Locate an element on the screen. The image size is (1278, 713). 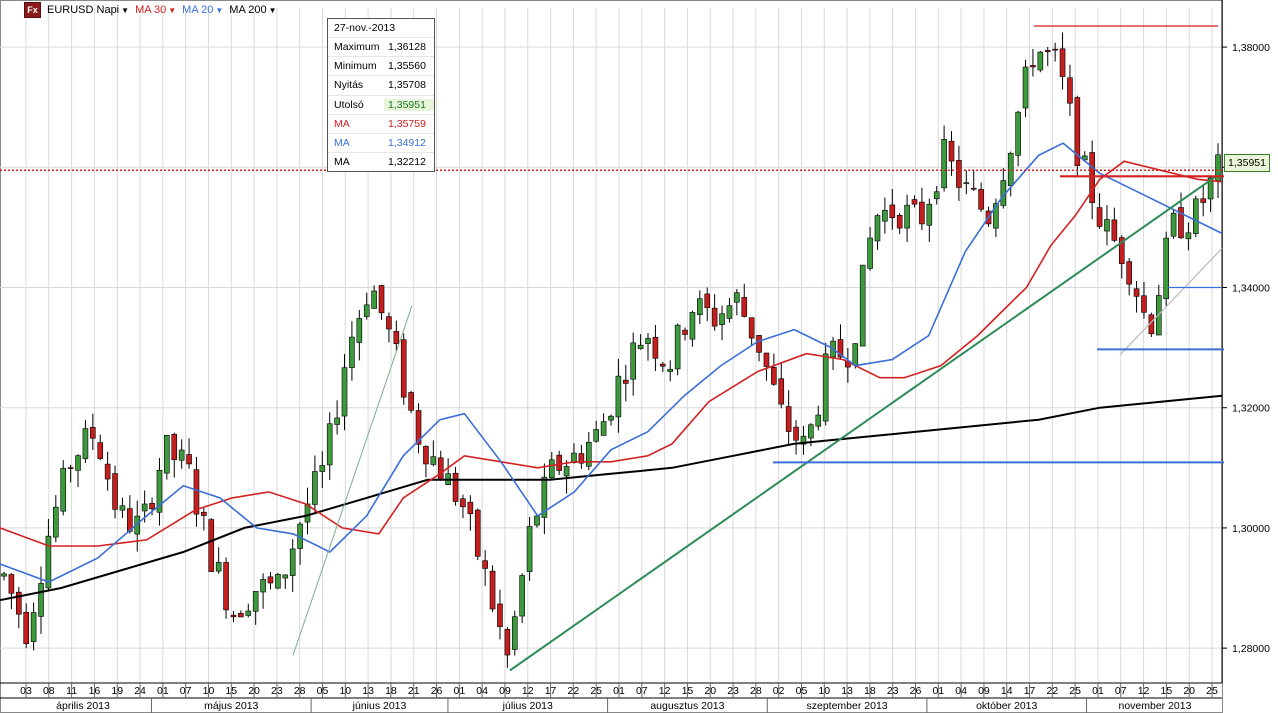
instrument-selector: EURUSD Napi ▼ is located at coordinates (88, 10).